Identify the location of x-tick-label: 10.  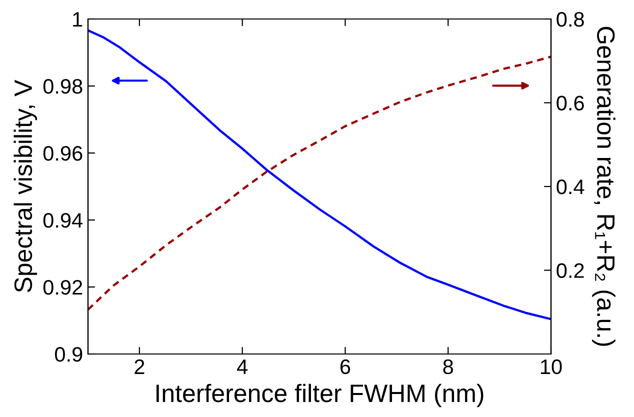
(551, 366).